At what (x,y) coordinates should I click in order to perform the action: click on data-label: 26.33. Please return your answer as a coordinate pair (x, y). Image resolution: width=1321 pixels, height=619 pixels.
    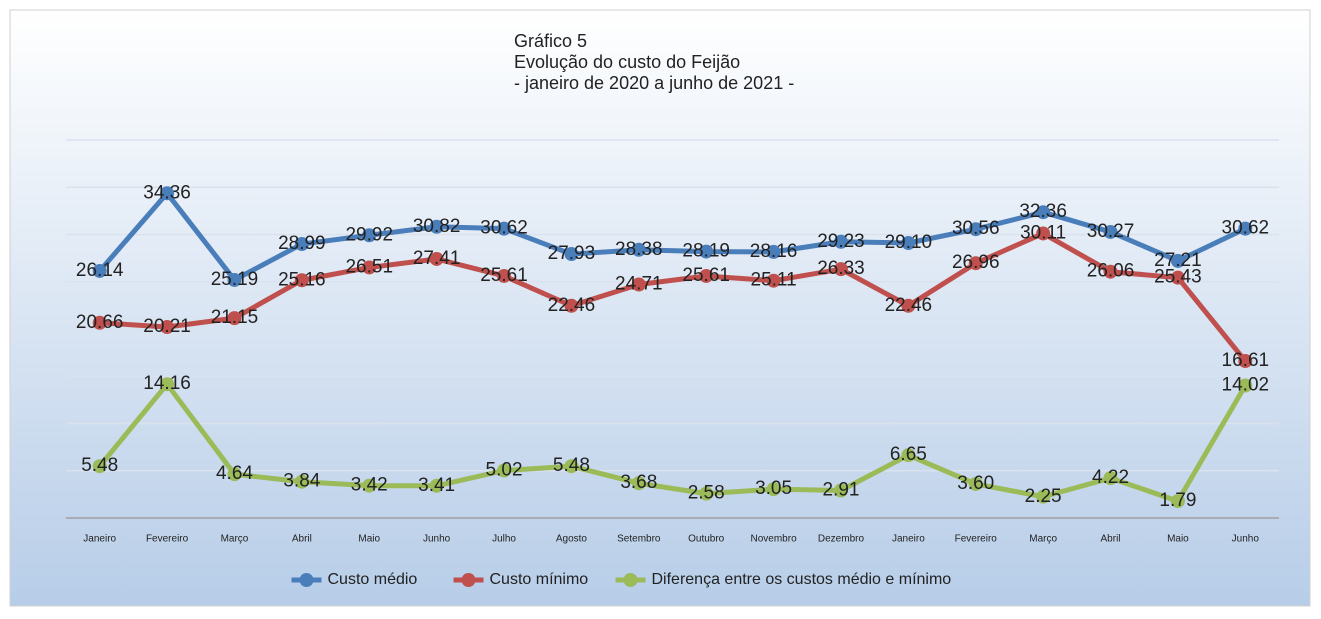
    Looking at the image, I should click on (841, 268).